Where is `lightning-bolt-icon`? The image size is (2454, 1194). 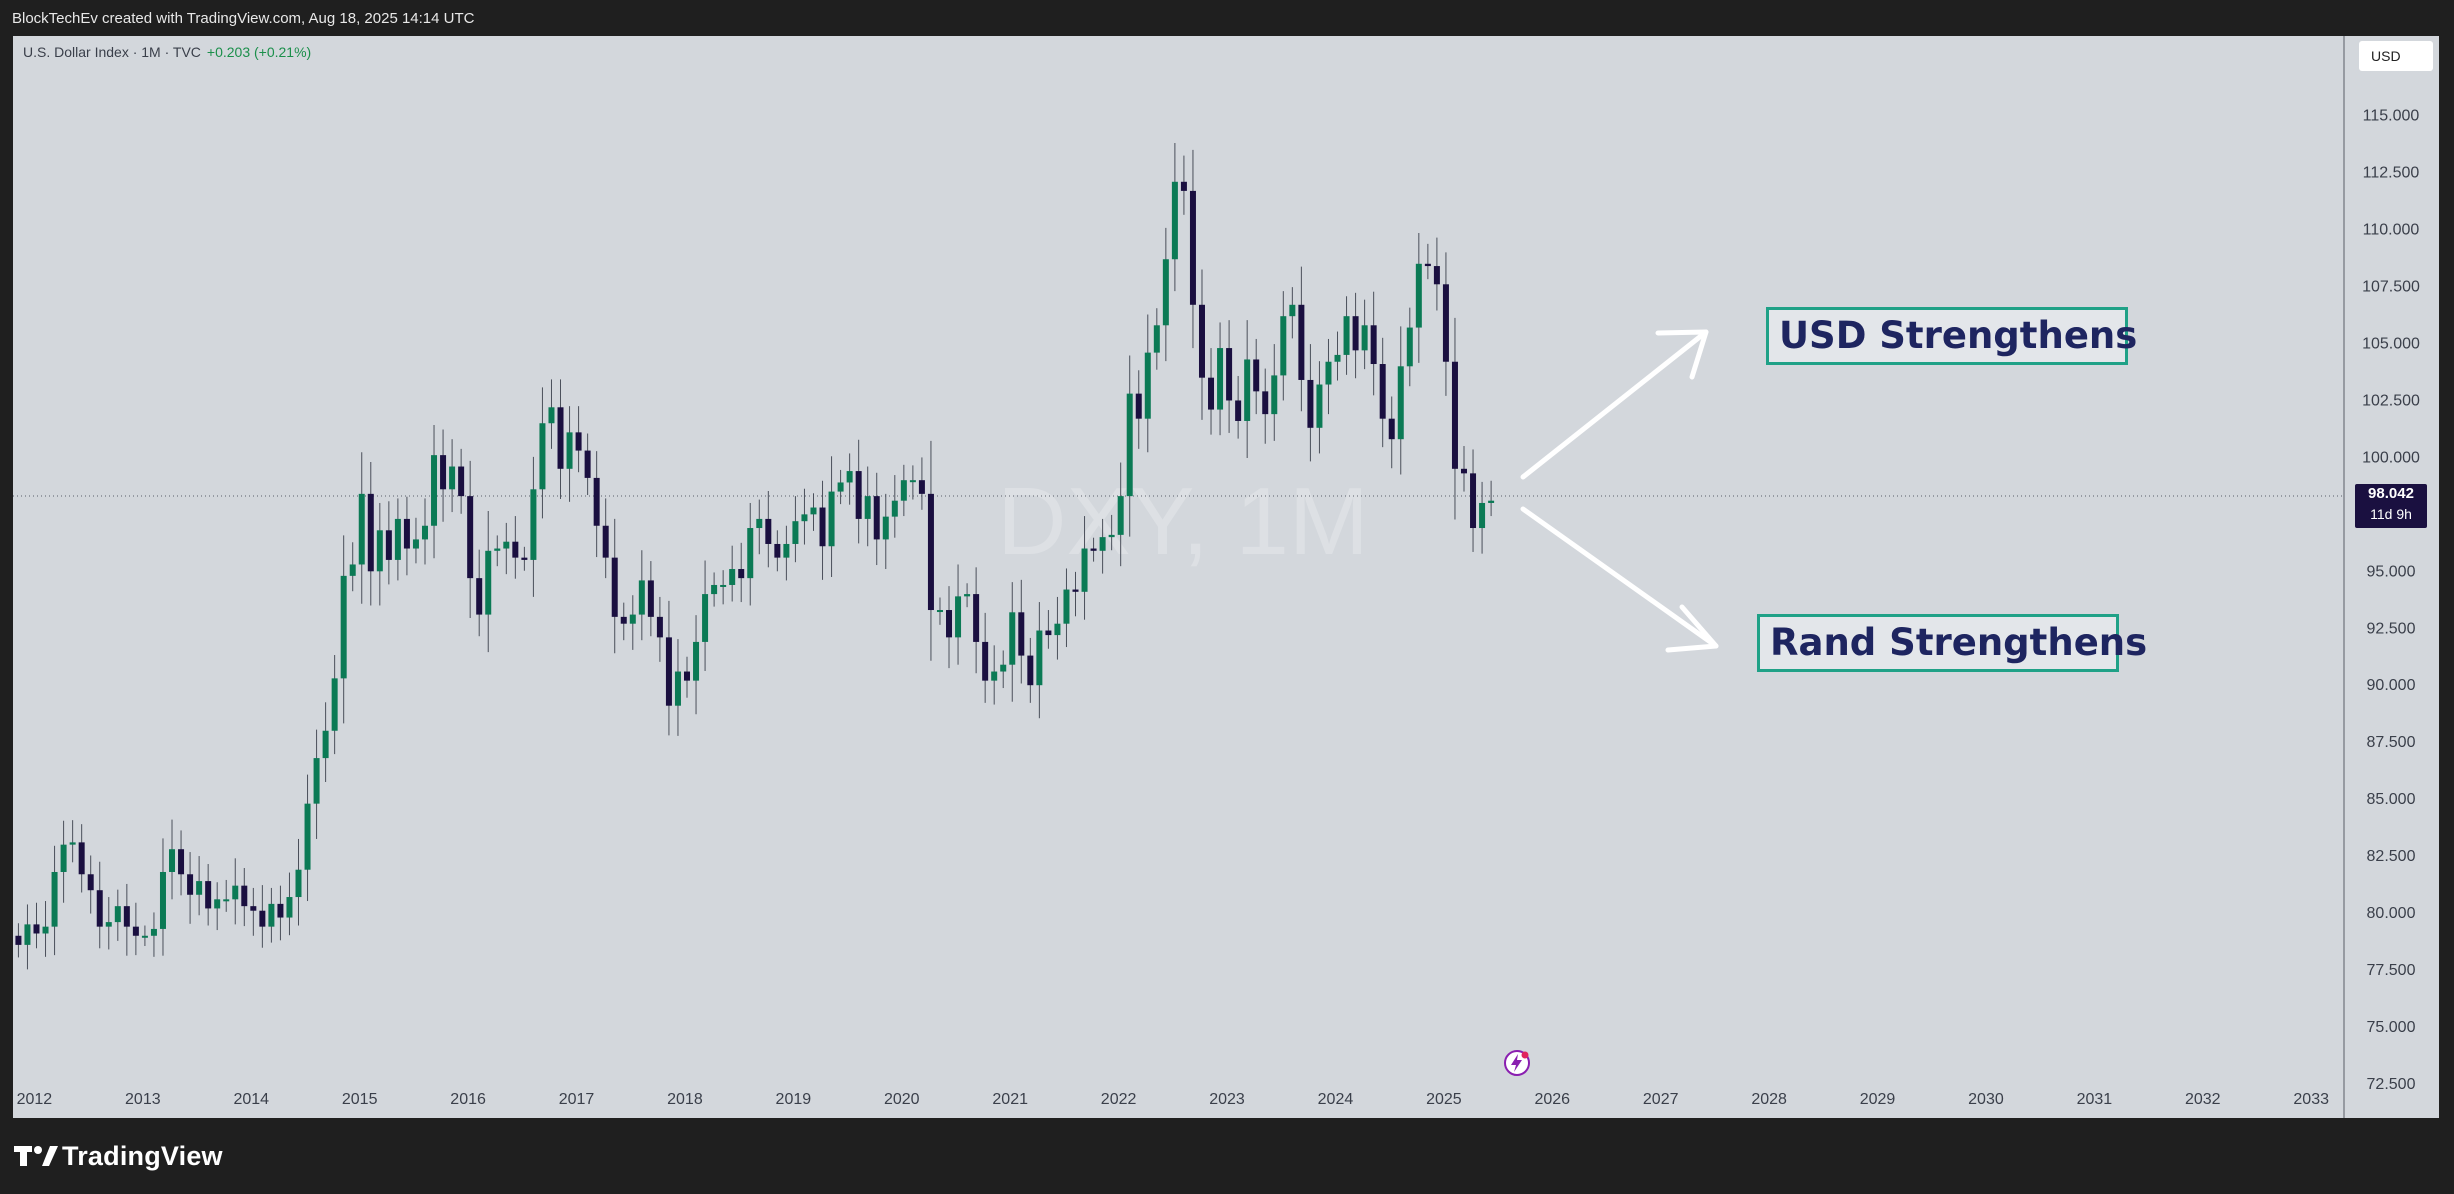
lightning-bolt-icon is located at coordinates (1517, 1063).